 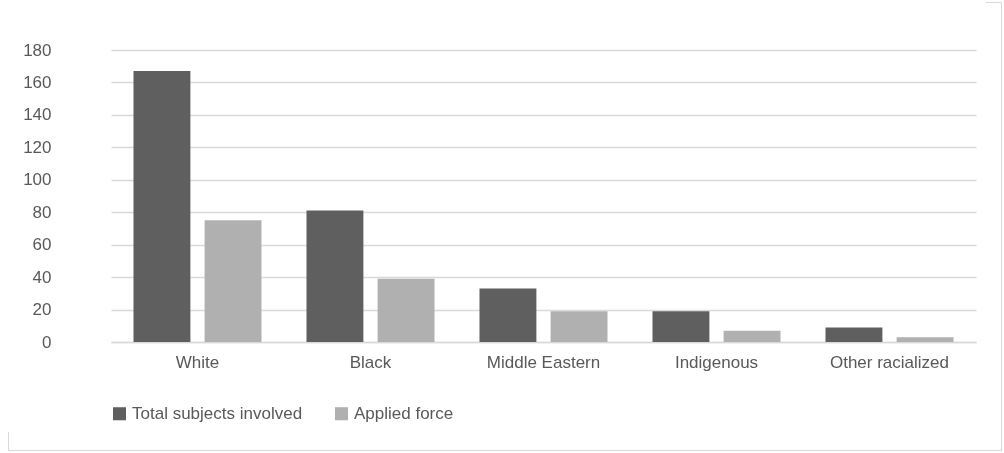 I want to click on x-tick-label: Middle Eastern, so click(x=543, y=362).